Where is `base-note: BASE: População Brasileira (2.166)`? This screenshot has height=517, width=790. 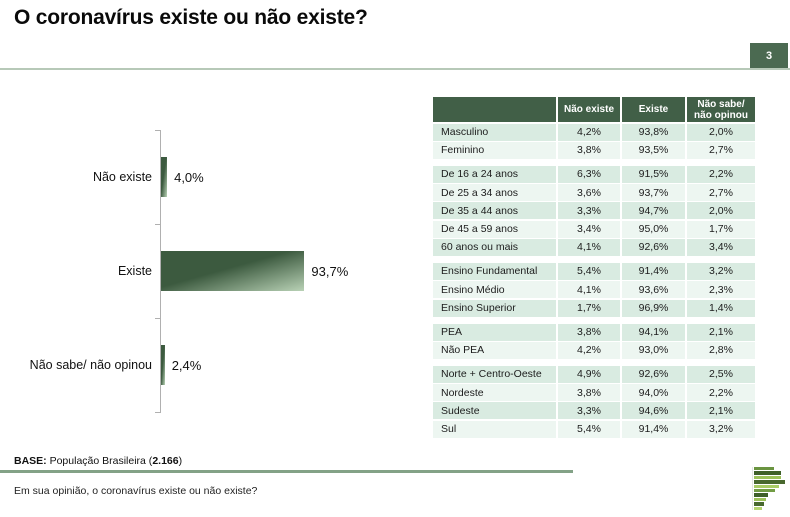 base-note: BASE: População Brasileira (2.166) is located at coordinates (98, 461).